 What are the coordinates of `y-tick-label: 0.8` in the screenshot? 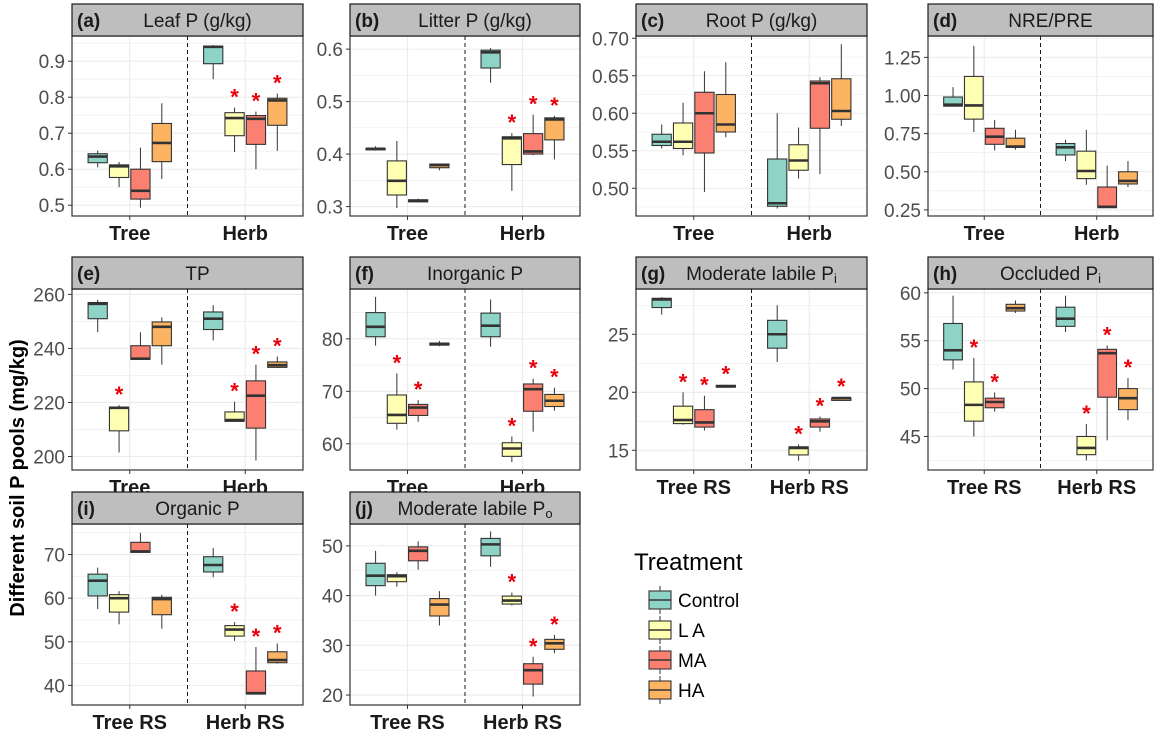 It's located at (52, 98).